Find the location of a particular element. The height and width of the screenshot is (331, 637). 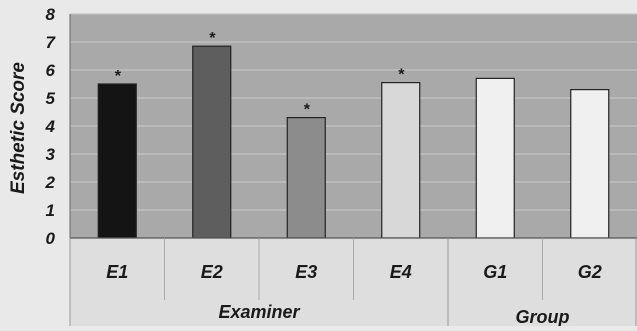

bar-g2 is located at coordinates (590, 163).